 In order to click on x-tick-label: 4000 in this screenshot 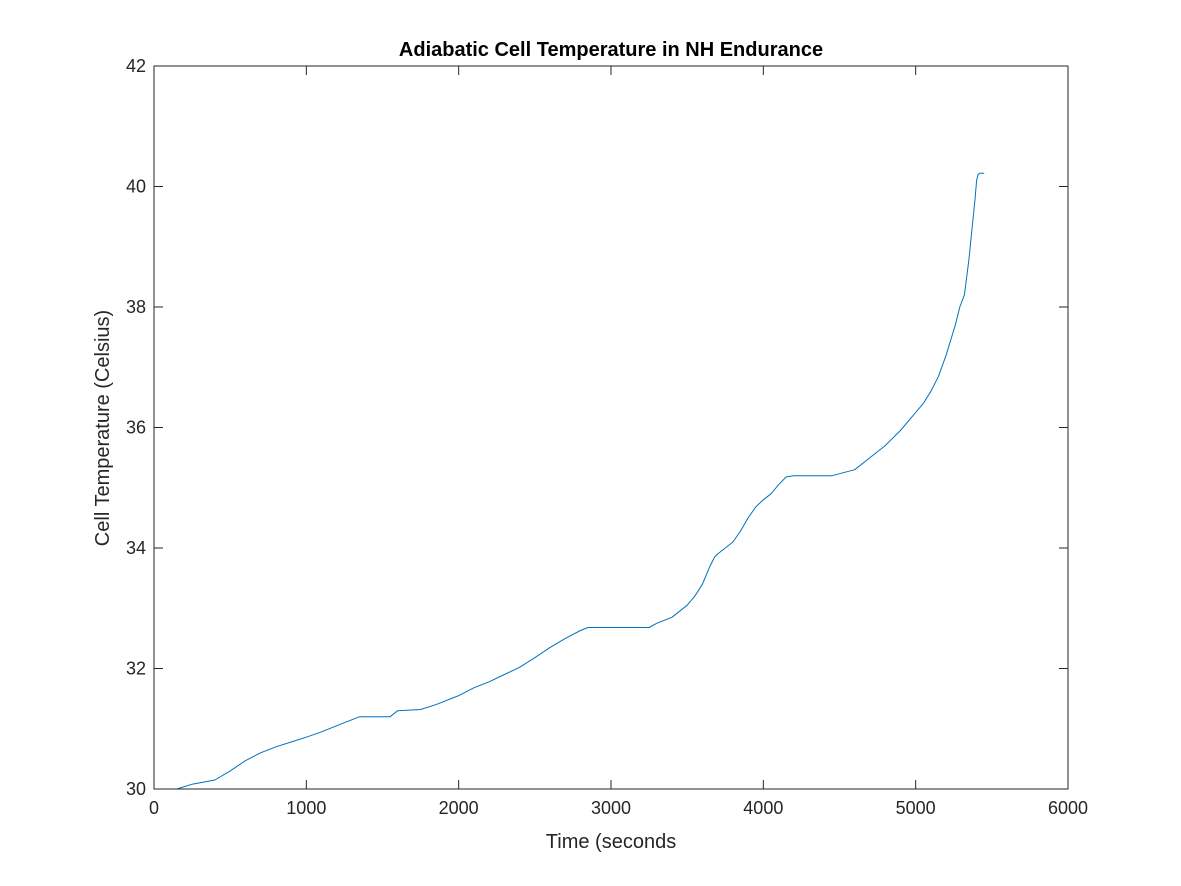, I will do `click(763, 808)`.